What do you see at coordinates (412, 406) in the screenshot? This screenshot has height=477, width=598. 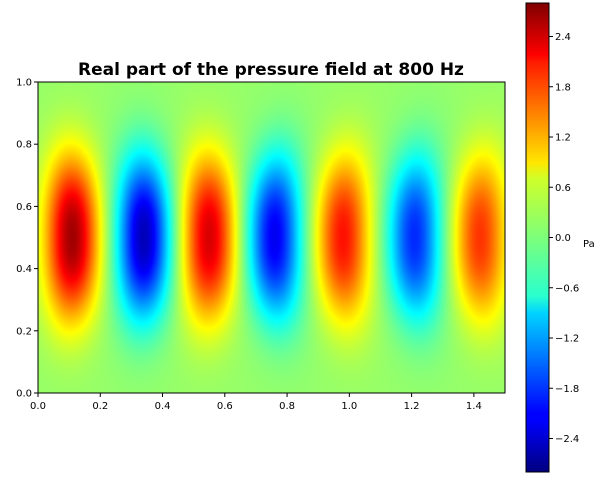 I see `x-tick-label: 1.2` at bounding box center [412, 406].